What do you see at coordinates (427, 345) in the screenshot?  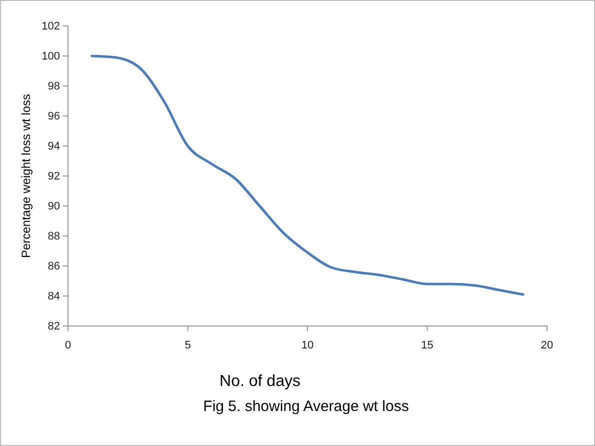 I see `x-tick-label: 15` at bounding box center [427, 345].